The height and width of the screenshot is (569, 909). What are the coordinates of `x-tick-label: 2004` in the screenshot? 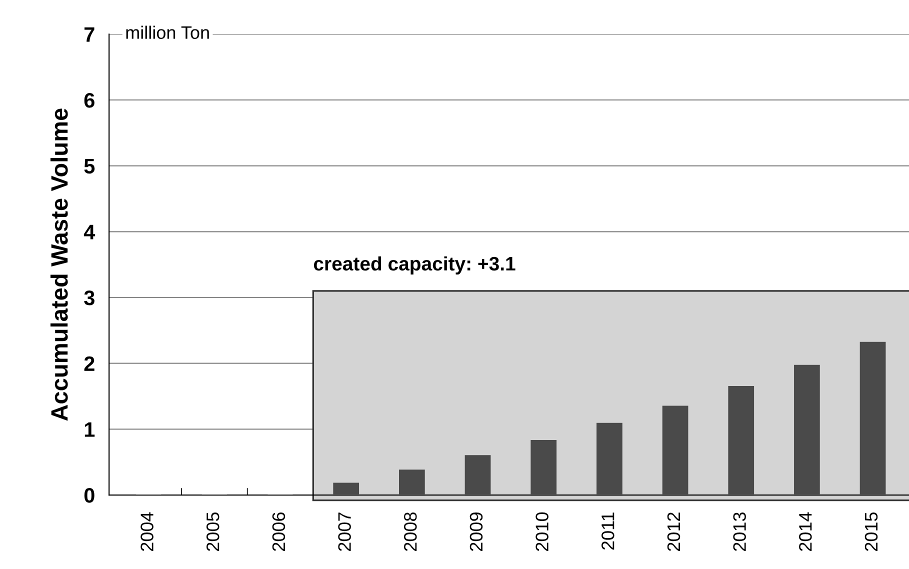 It's located at (147, 531).